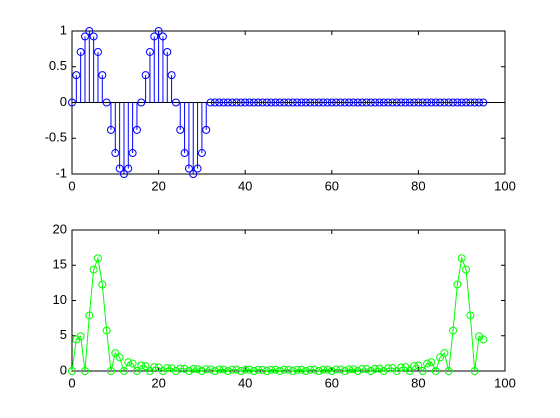 The height and width of the screenshot is (418, 560). Describe the element at coordinates (245, 382) in the screenshot. I see `x-tick-label: 40` at that location.